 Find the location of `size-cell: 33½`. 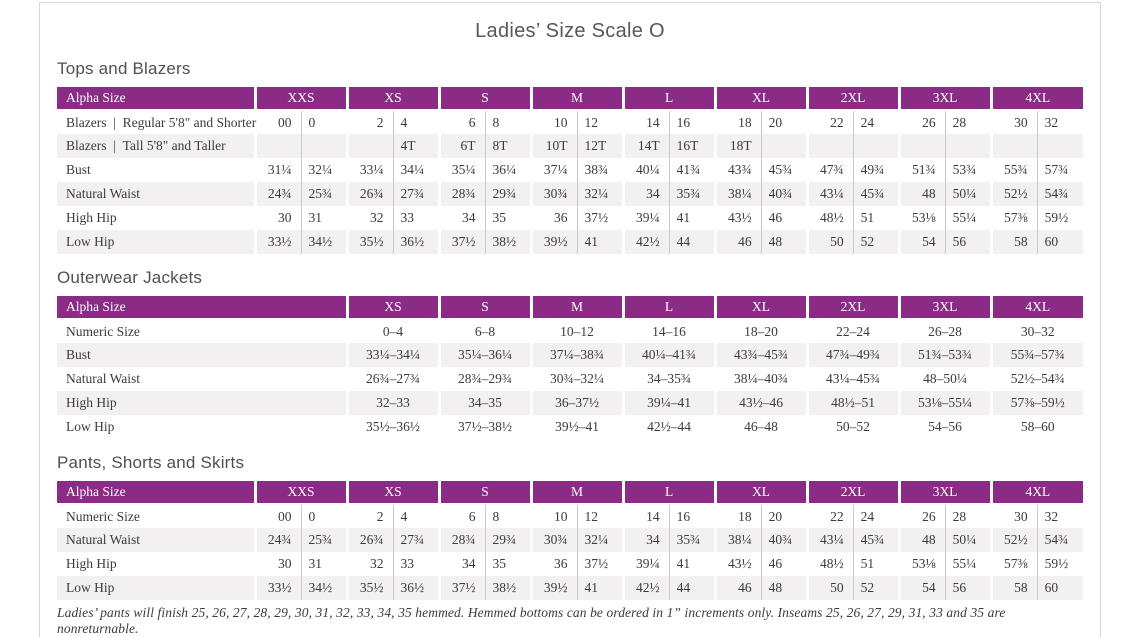

size-cell: 33½ is located at coordinates (277, 242).